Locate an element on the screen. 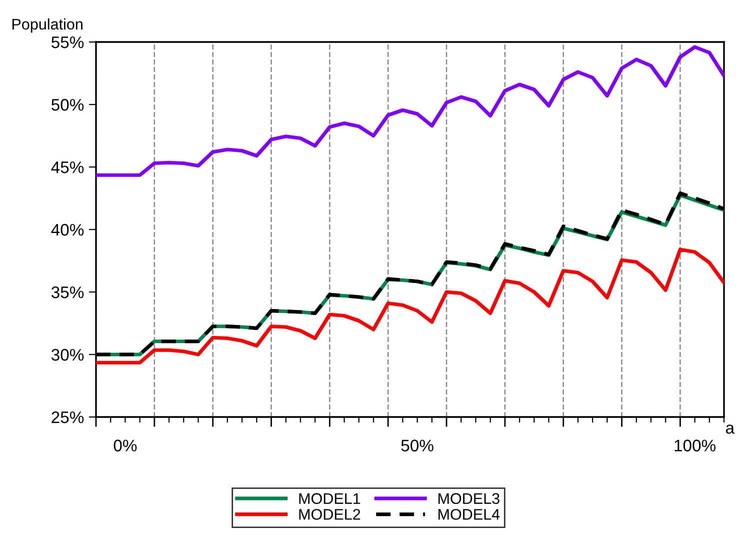 This screenshot has width=737, height=535. y-tick-label: 40% is located at coordinates (67, 230).